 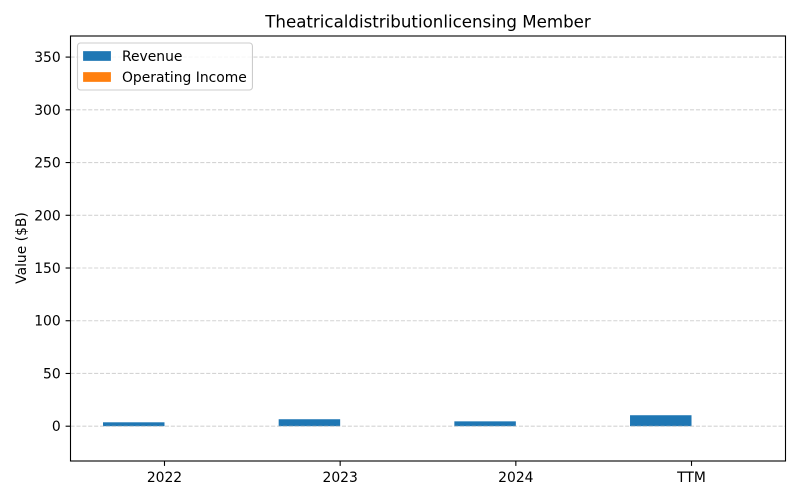 I want to click on bar-revenue-ttm, so click(x=661, y=421).